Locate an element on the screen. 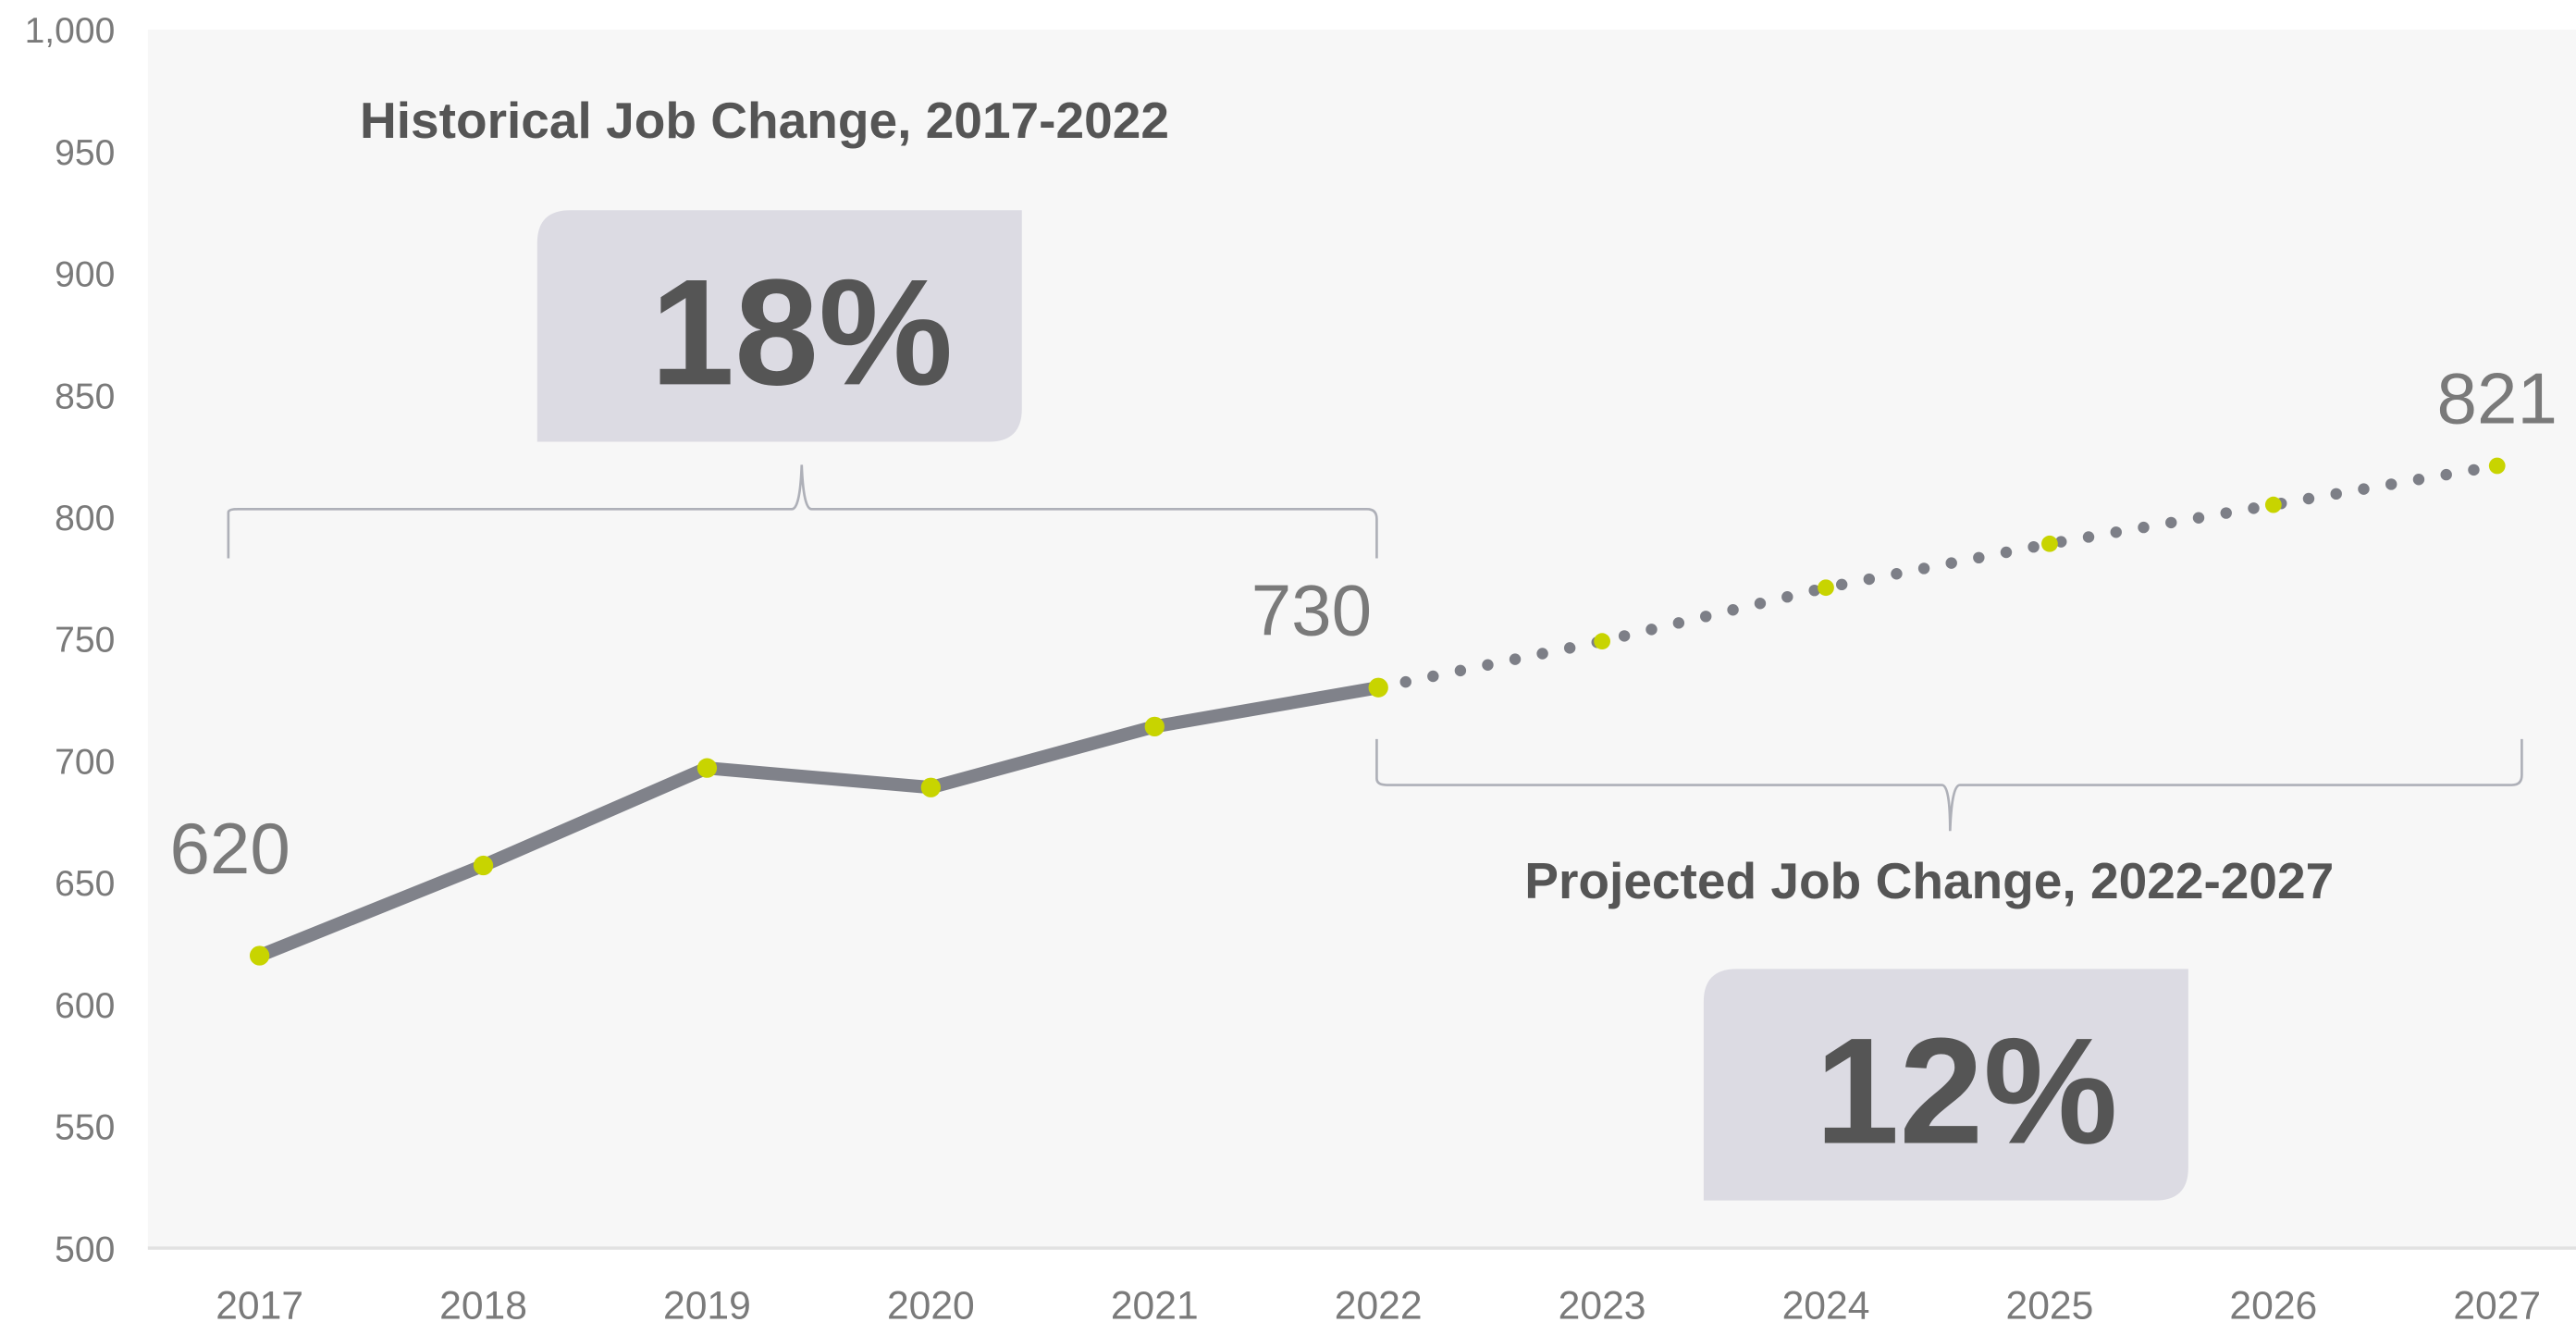 Image resolution: width=2576 pixels, height=1322 pixels. data-label: 821 is located at coordinates (2497, 398).